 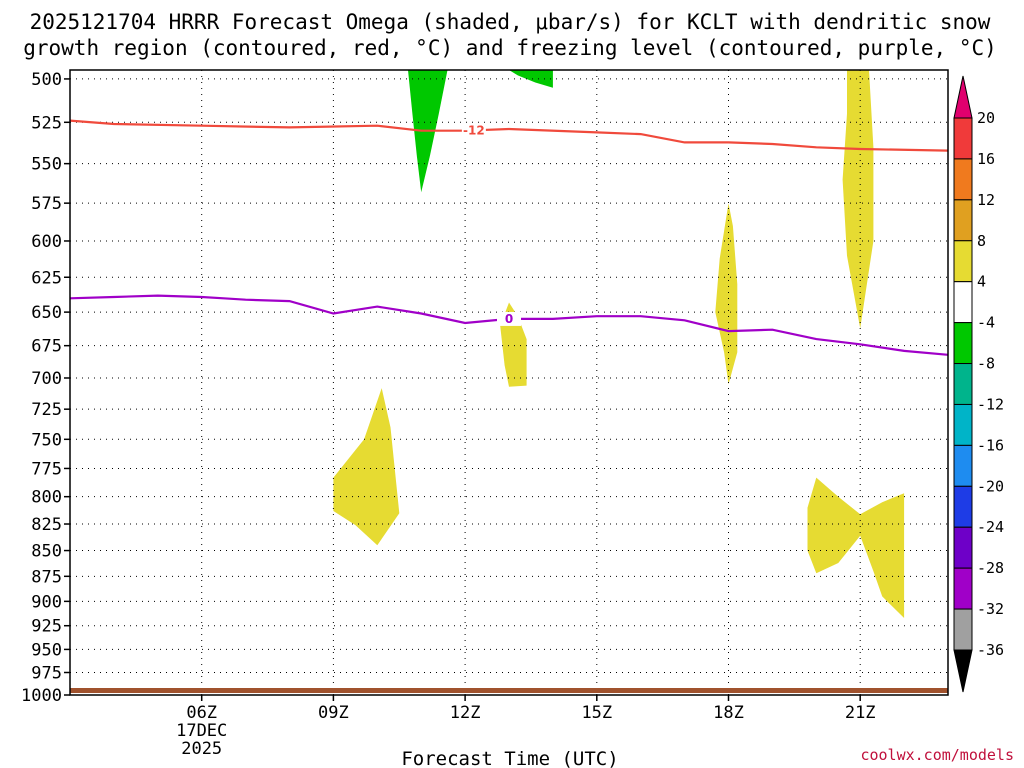 I want to click on x-tick-label-18: 18Z, so click(x=728, y=713).